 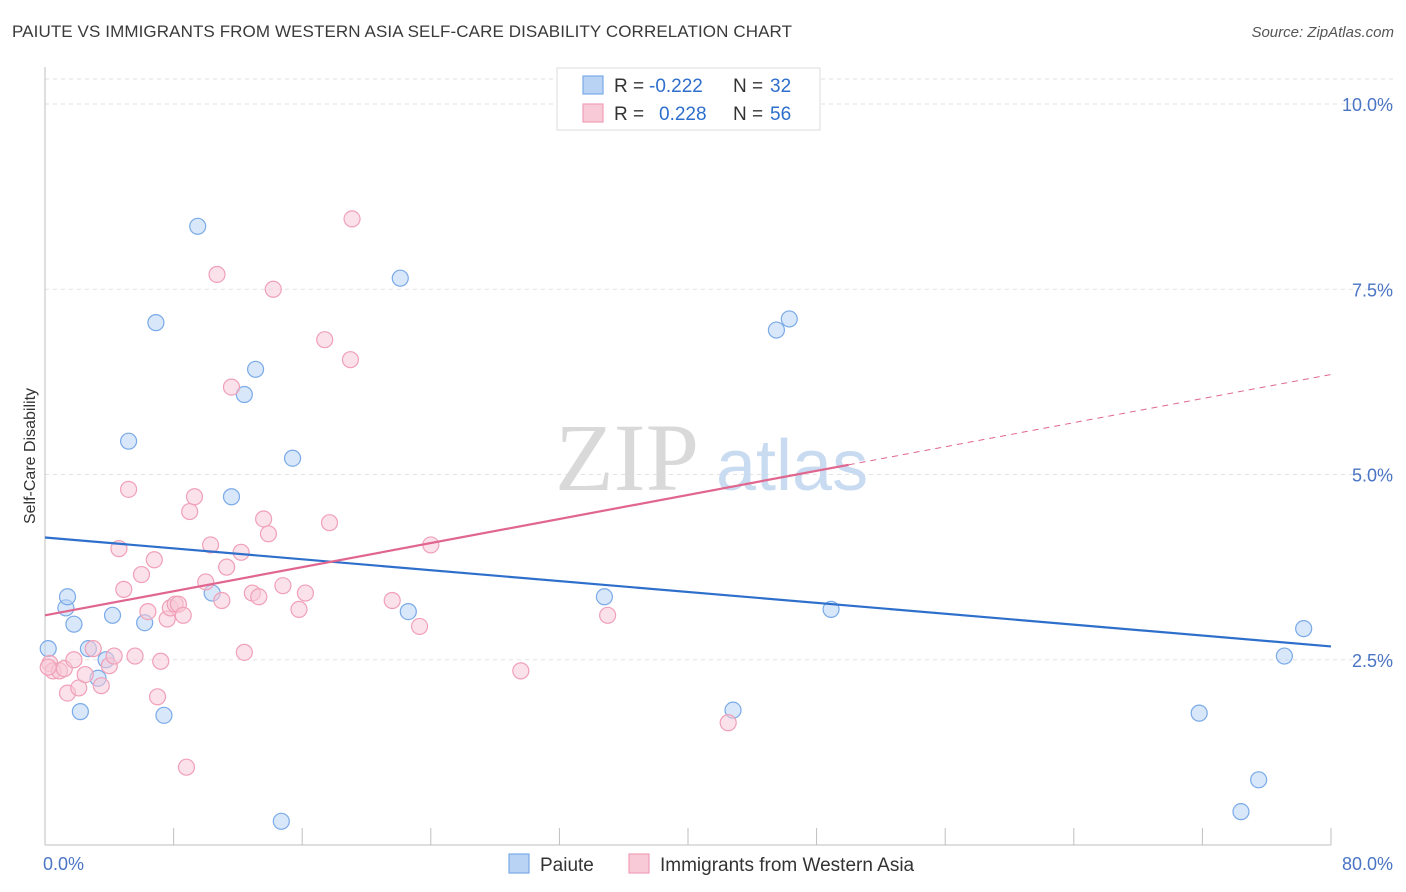 I want to click on chart-source: Source: ZipAtlas.com, so click(x=1322, y=32).